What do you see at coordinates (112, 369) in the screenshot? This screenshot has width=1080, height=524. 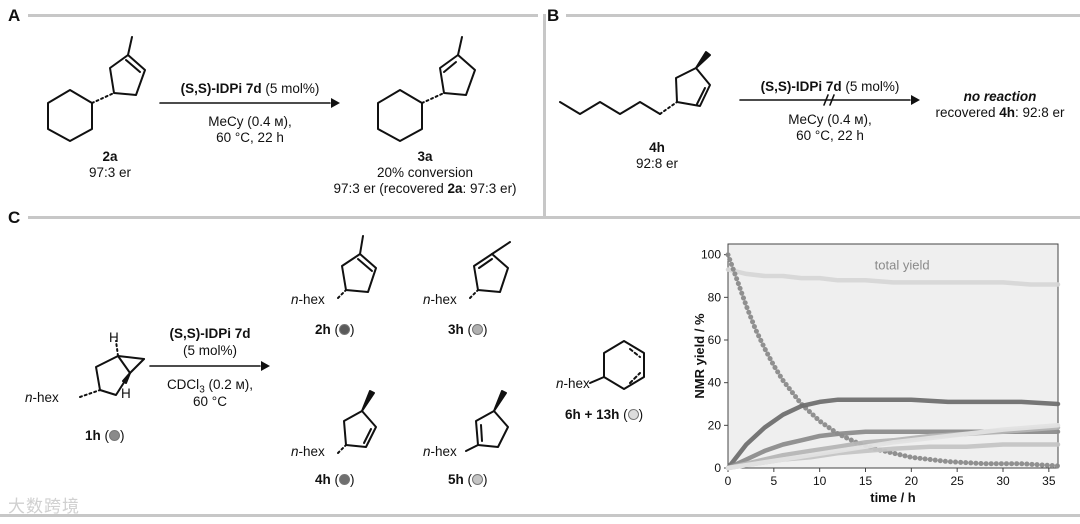 I see `structure-1h` at bounding box center [112, 369].